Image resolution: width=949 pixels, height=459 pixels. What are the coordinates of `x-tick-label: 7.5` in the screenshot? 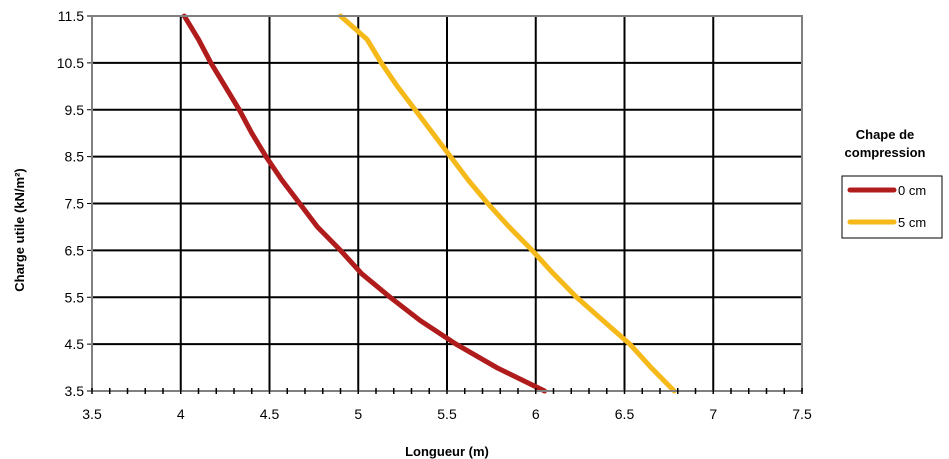 It's located at (802, 414).